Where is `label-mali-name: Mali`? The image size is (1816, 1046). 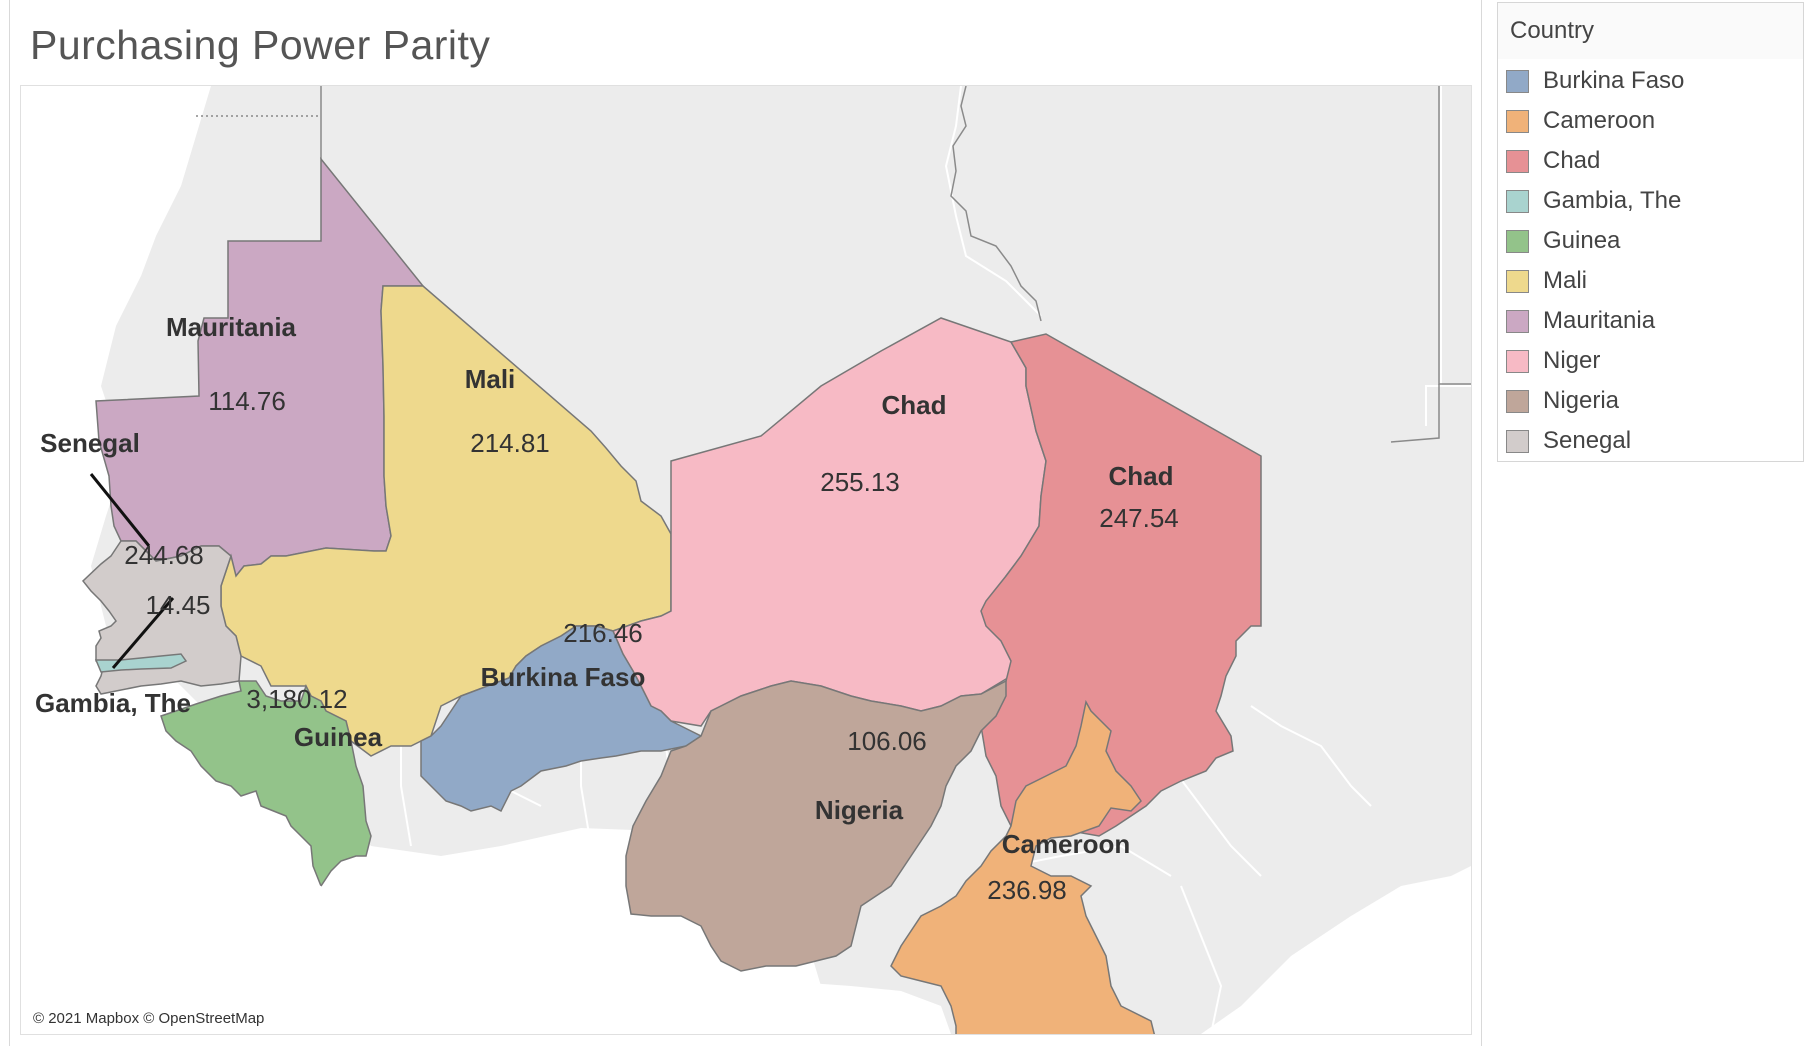
label-mali-name: Mali is located at coordinates (490, 379).